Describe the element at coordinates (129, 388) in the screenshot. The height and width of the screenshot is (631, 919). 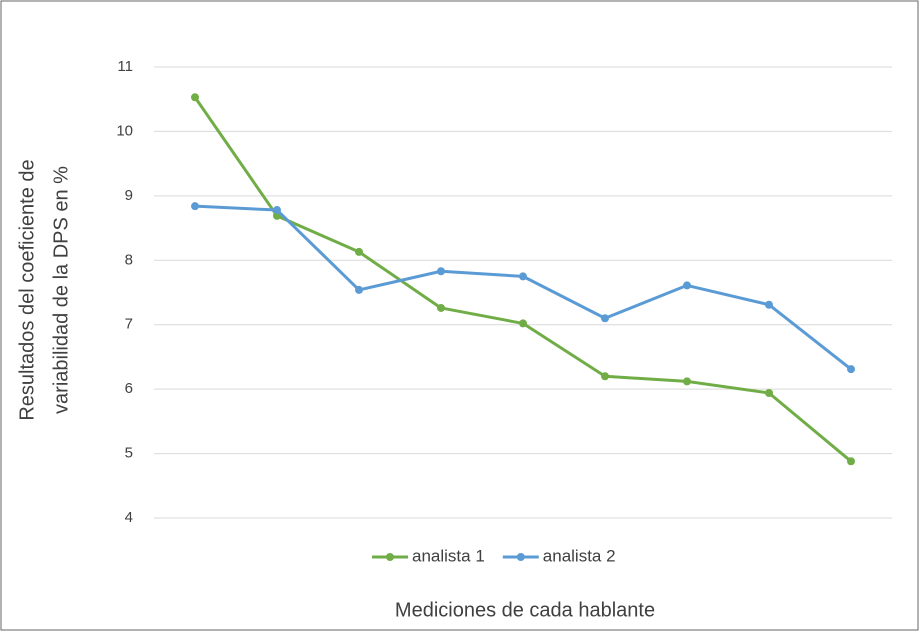
I see `y-tick-label: 6` at that location.